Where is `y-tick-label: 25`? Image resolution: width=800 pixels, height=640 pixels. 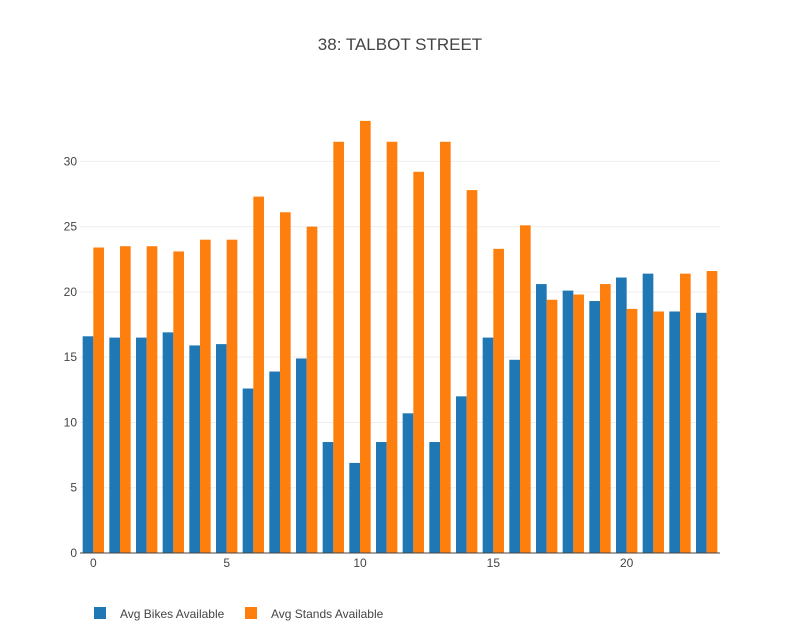
y-tick-label: 25 is located at coordinates (71, 227).